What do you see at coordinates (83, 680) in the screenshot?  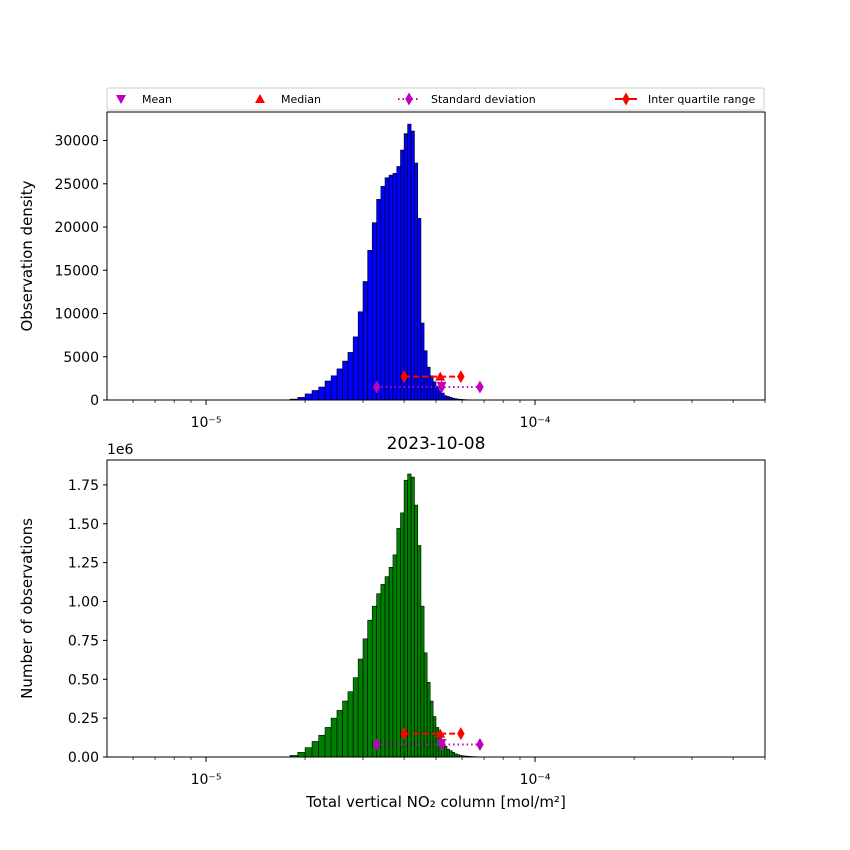 I see `y-tick-label: 0.50` at bounding box center [83, 680].